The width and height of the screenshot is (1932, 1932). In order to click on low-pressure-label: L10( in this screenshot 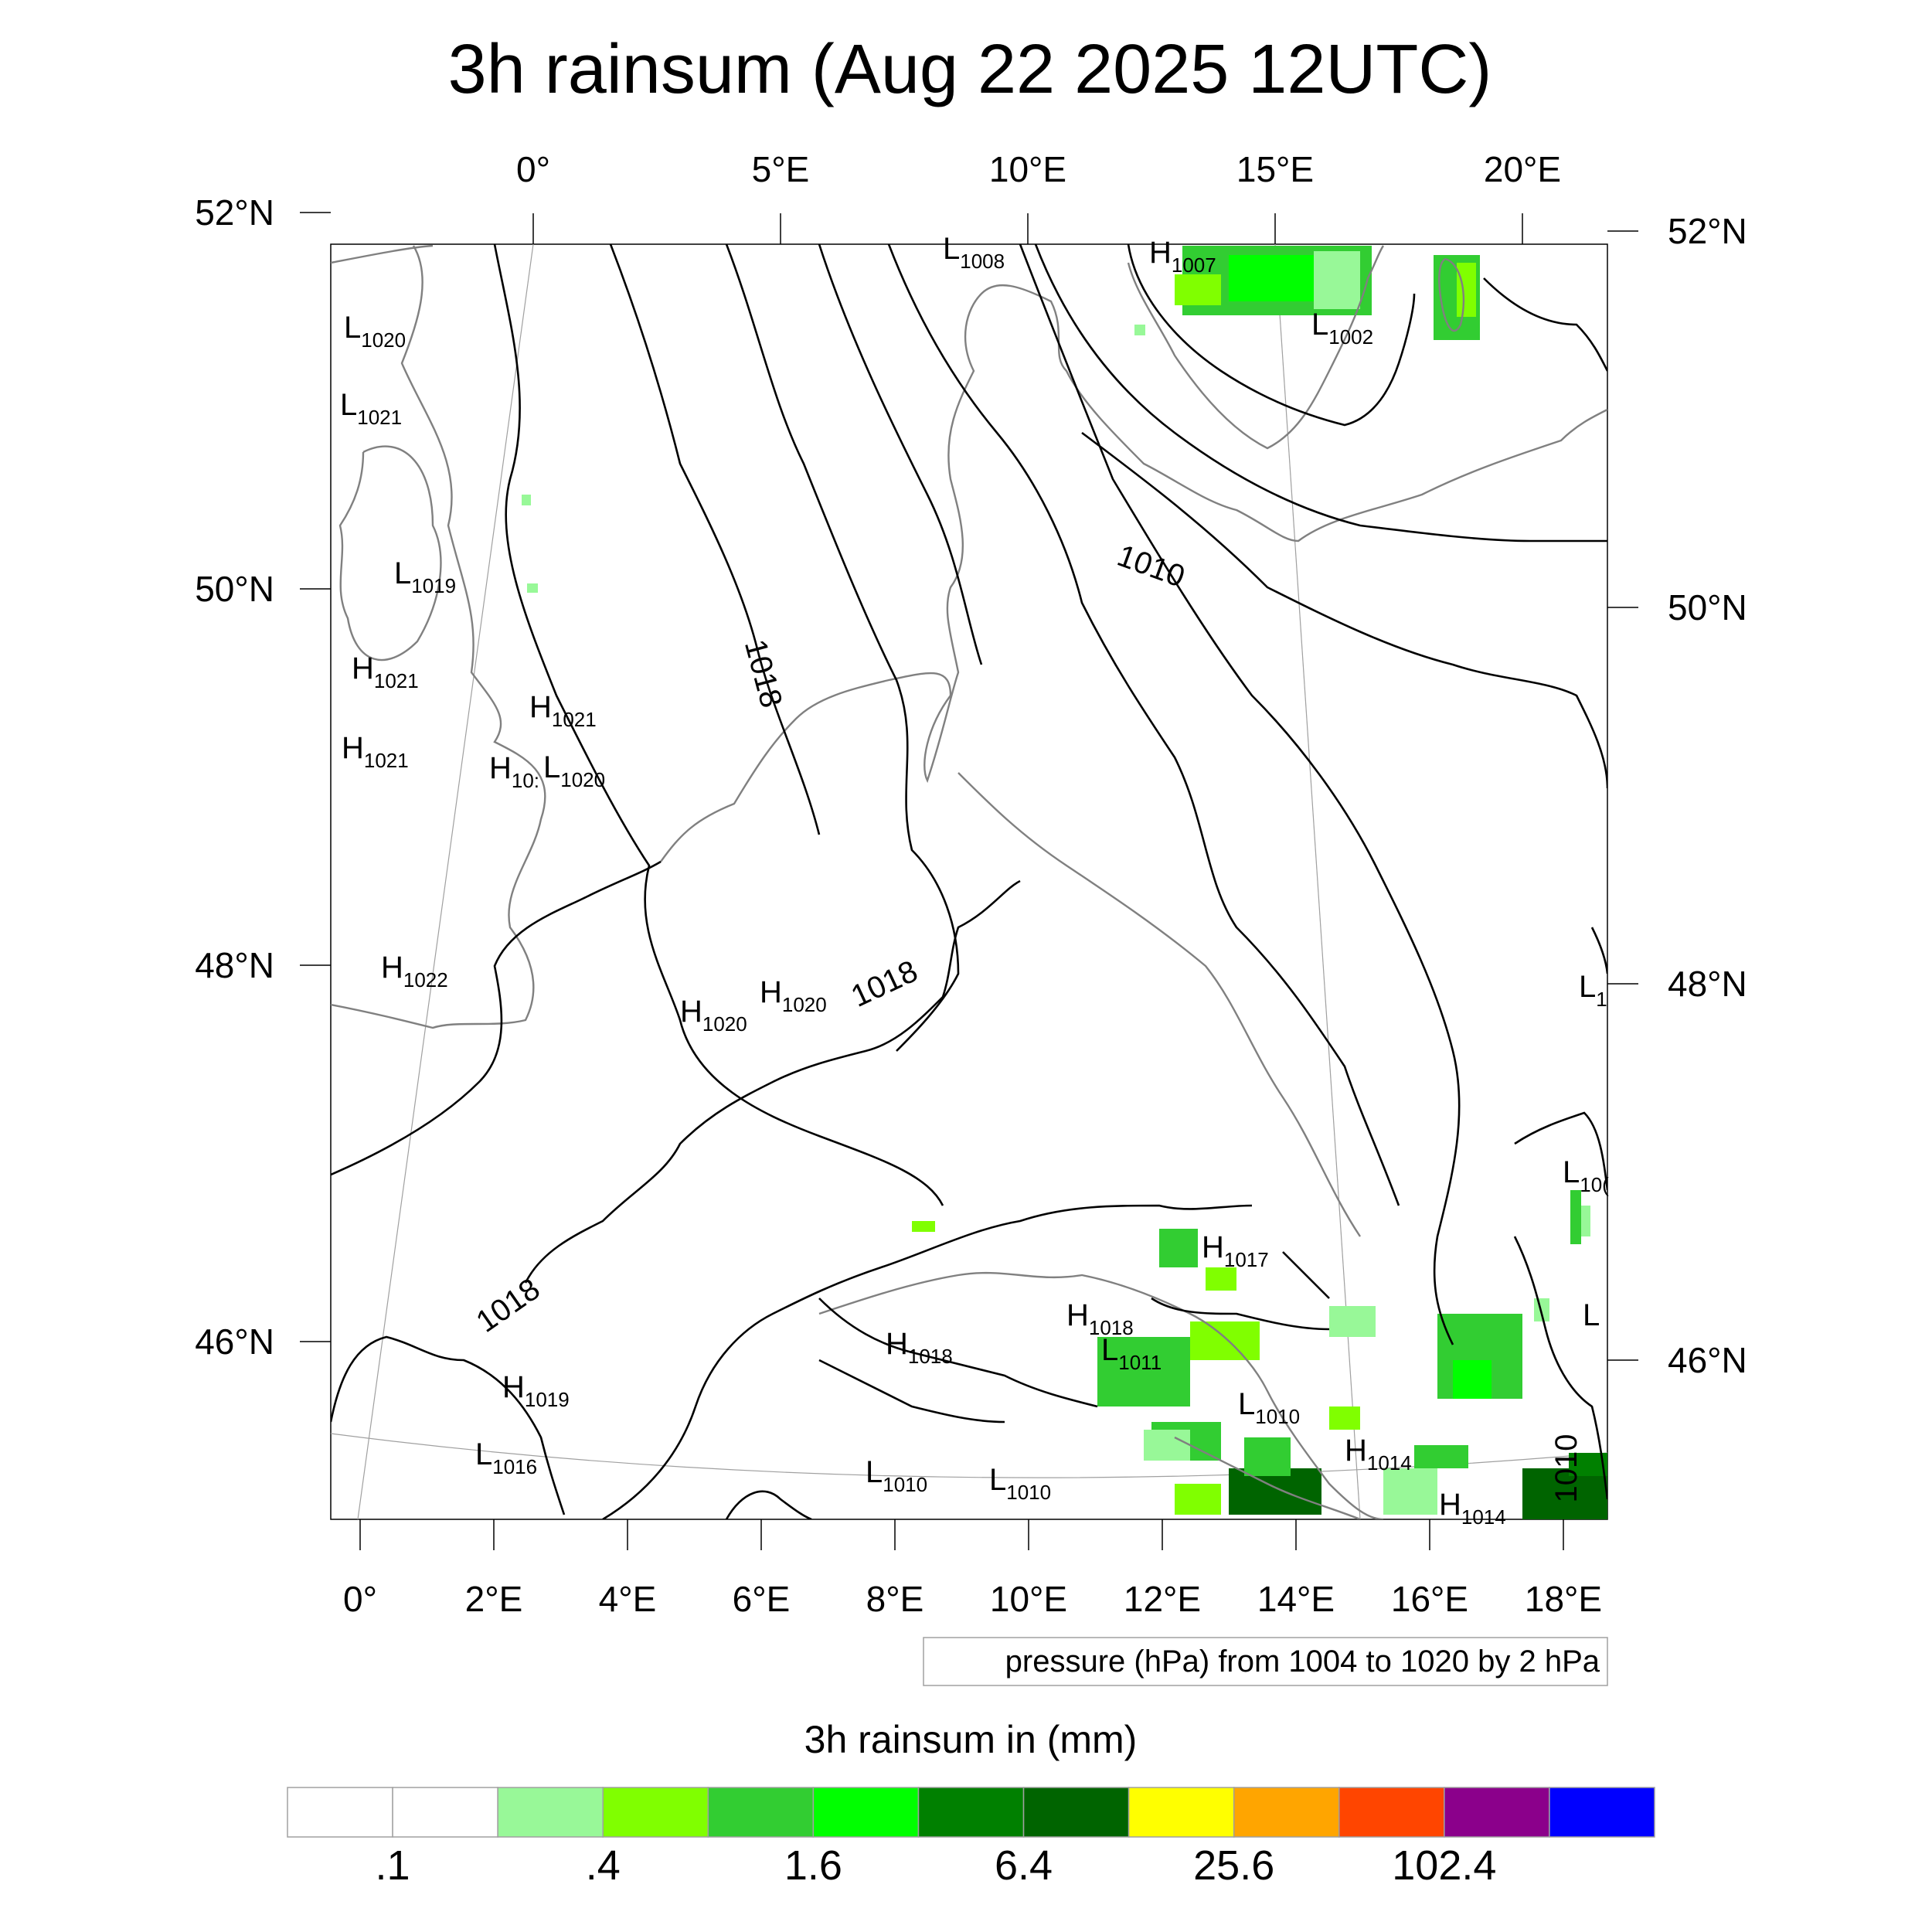, I will do `click(1586, 1176)`.